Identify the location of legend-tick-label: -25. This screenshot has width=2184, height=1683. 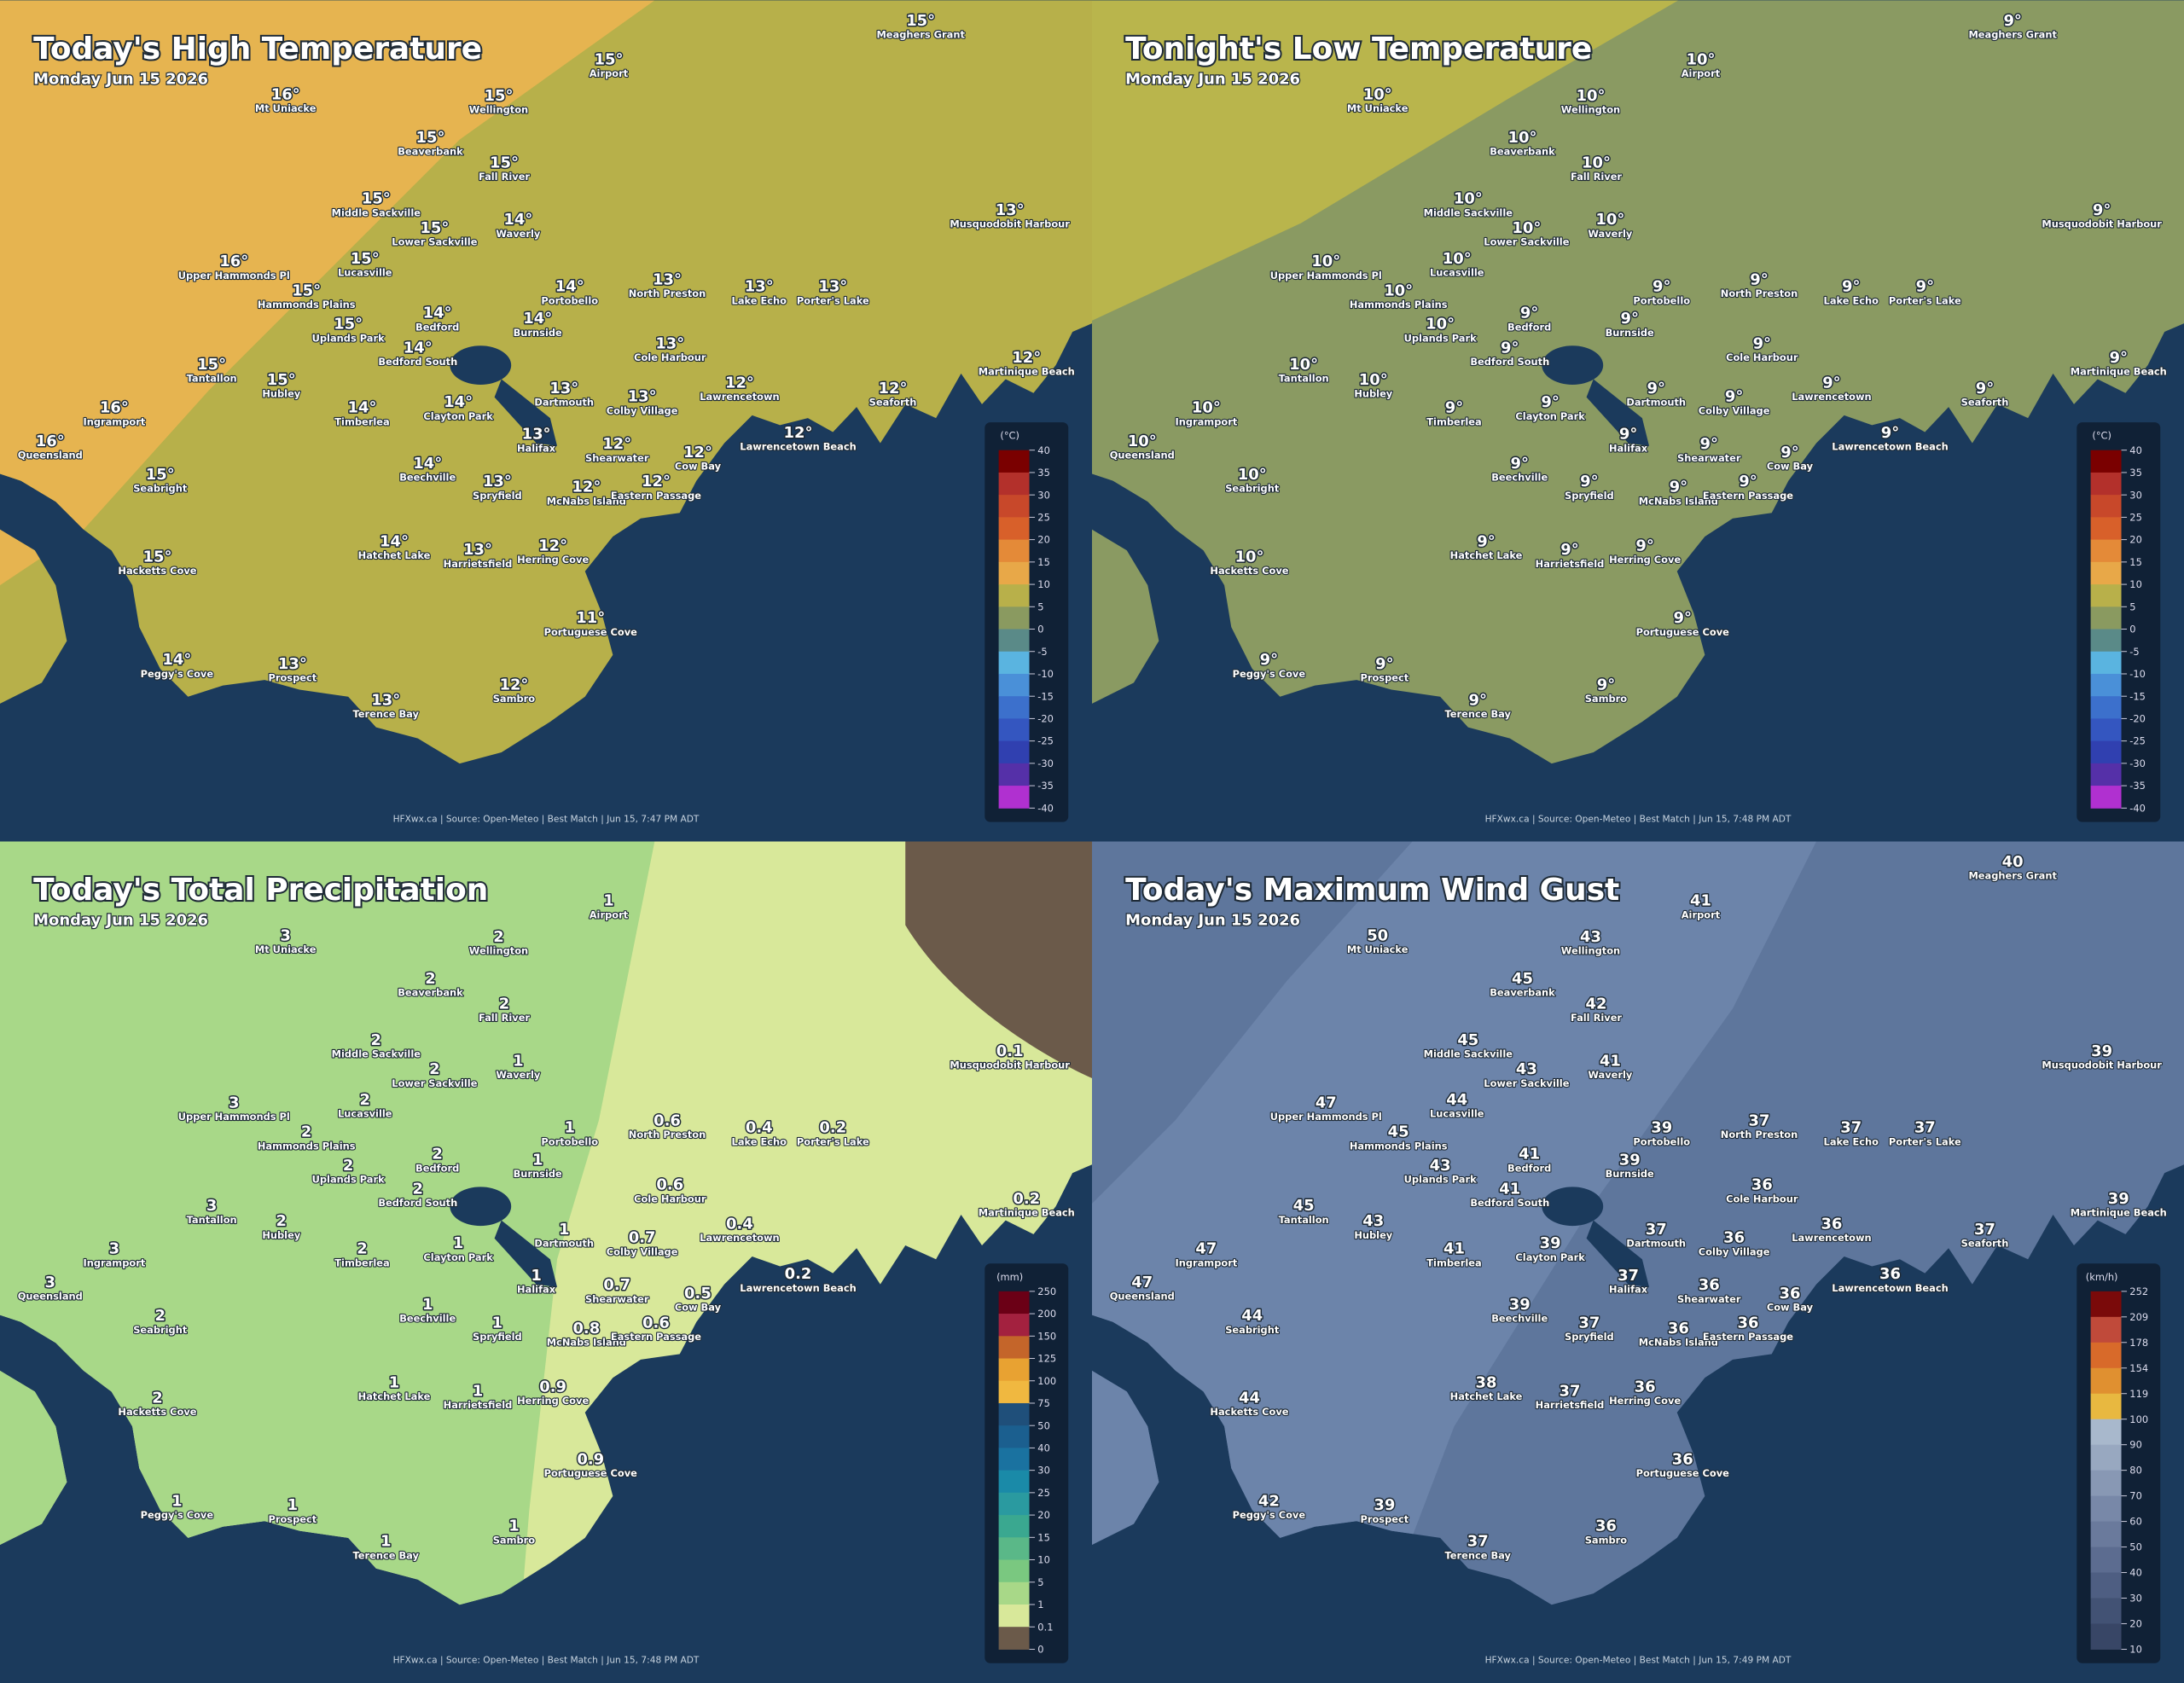
(2137, 741).